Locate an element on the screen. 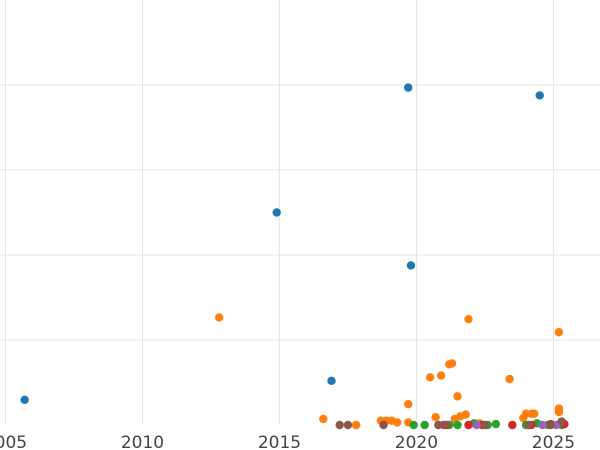 The width and height of the screenshot is (600, 450). x-axis-ticks: 2005 2010 2015 2020 2025 is located at coordinates (287, 441).